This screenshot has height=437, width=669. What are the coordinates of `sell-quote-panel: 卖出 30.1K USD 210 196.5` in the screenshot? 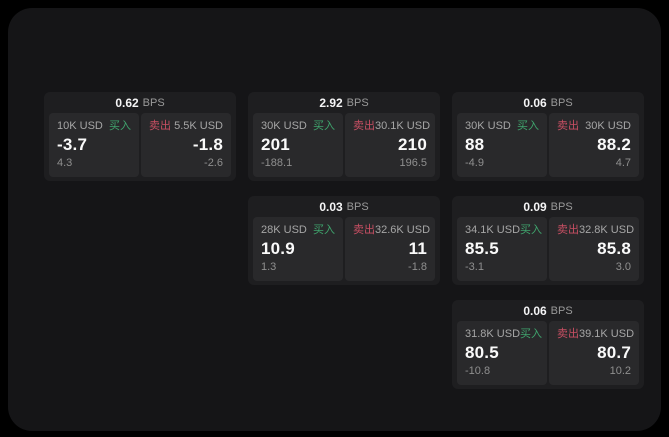 It's located at (390, 145).